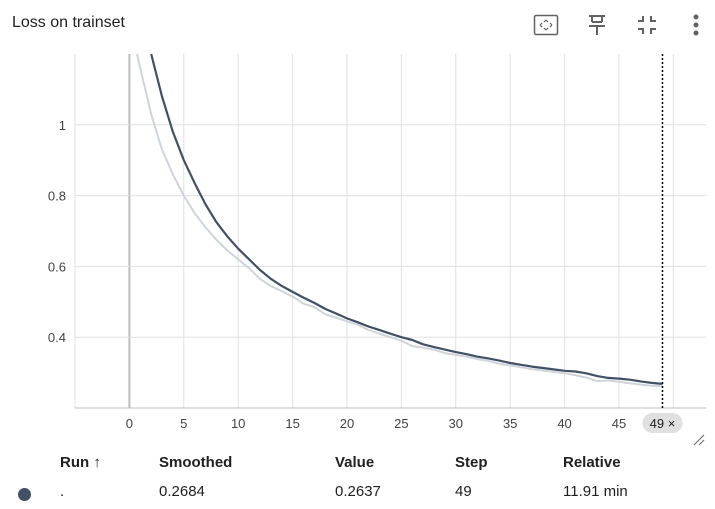  I want to click on fit-domain-icon, so click(546, 25).